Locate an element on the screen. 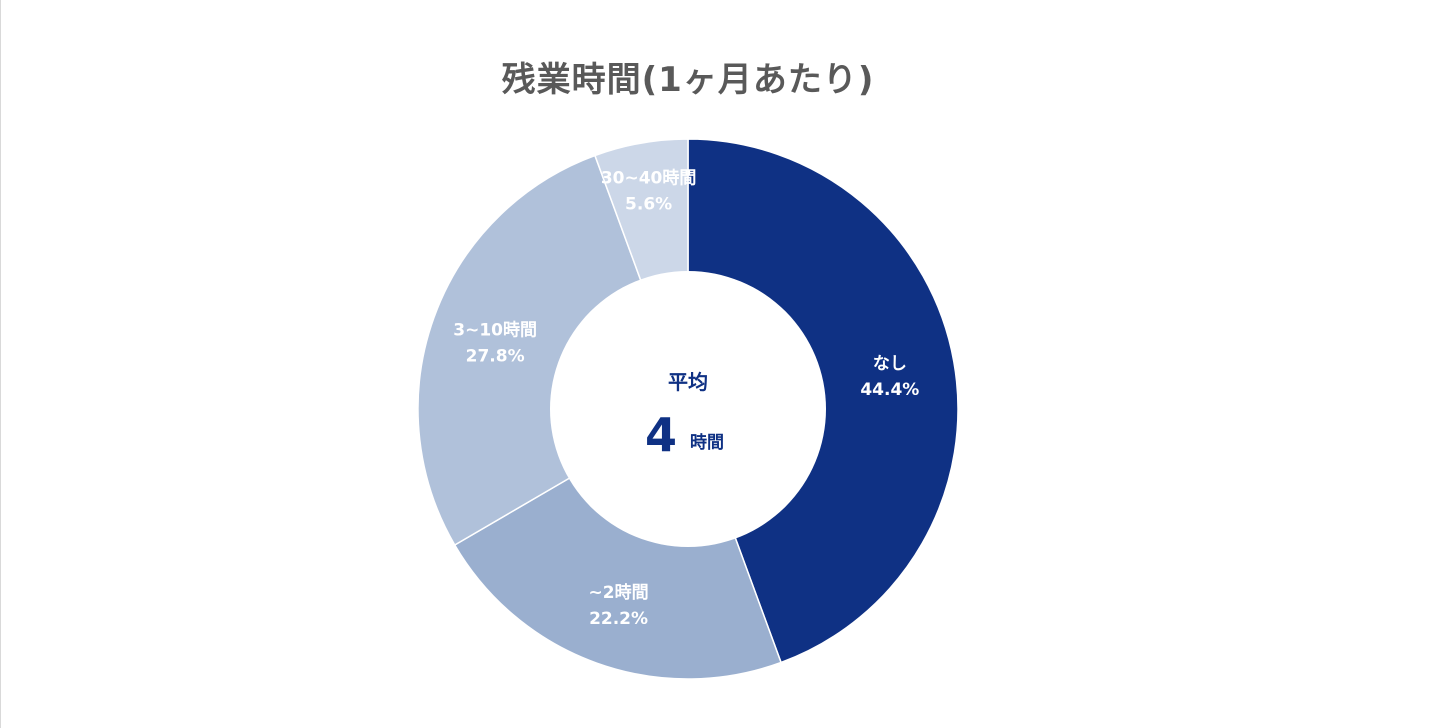 The width and height of the screenshot is (1440, 728). slice-name-label-2: 3~10時間 is located at coordinates (495, 330).